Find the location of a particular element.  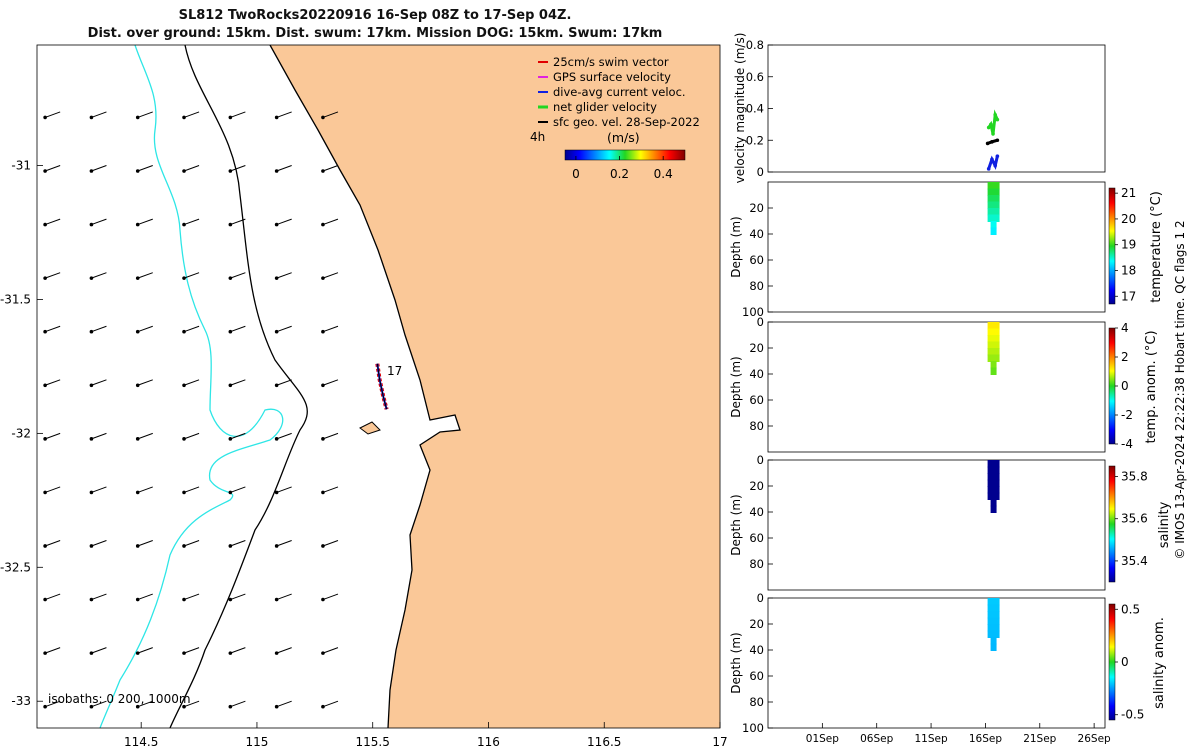

date-tick-label: 01Sep is located at coordinates (822, 739).